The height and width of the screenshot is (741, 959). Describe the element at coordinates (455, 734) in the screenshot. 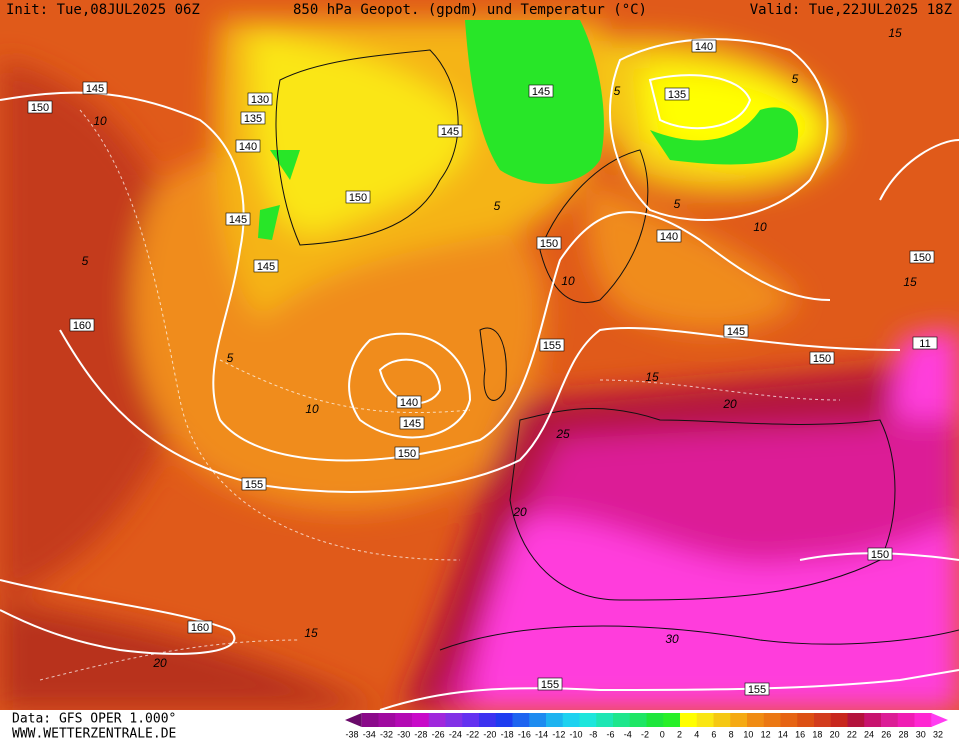

I see `colorbar-label: -24` at that location.